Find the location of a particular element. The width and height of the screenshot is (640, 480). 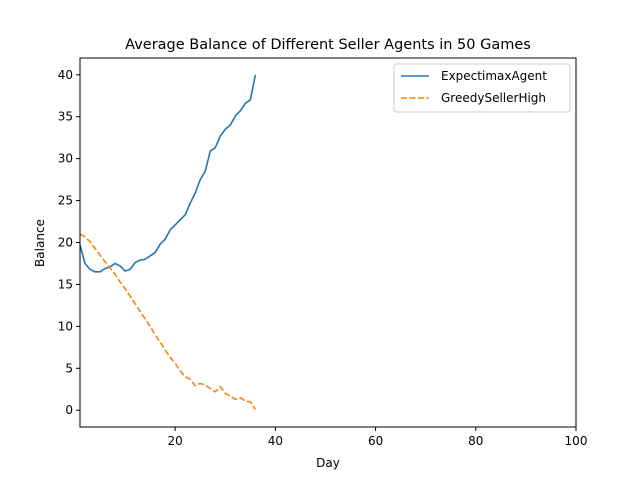

legend-label: GreedySellerHigh is located at coordinates (493, 98).